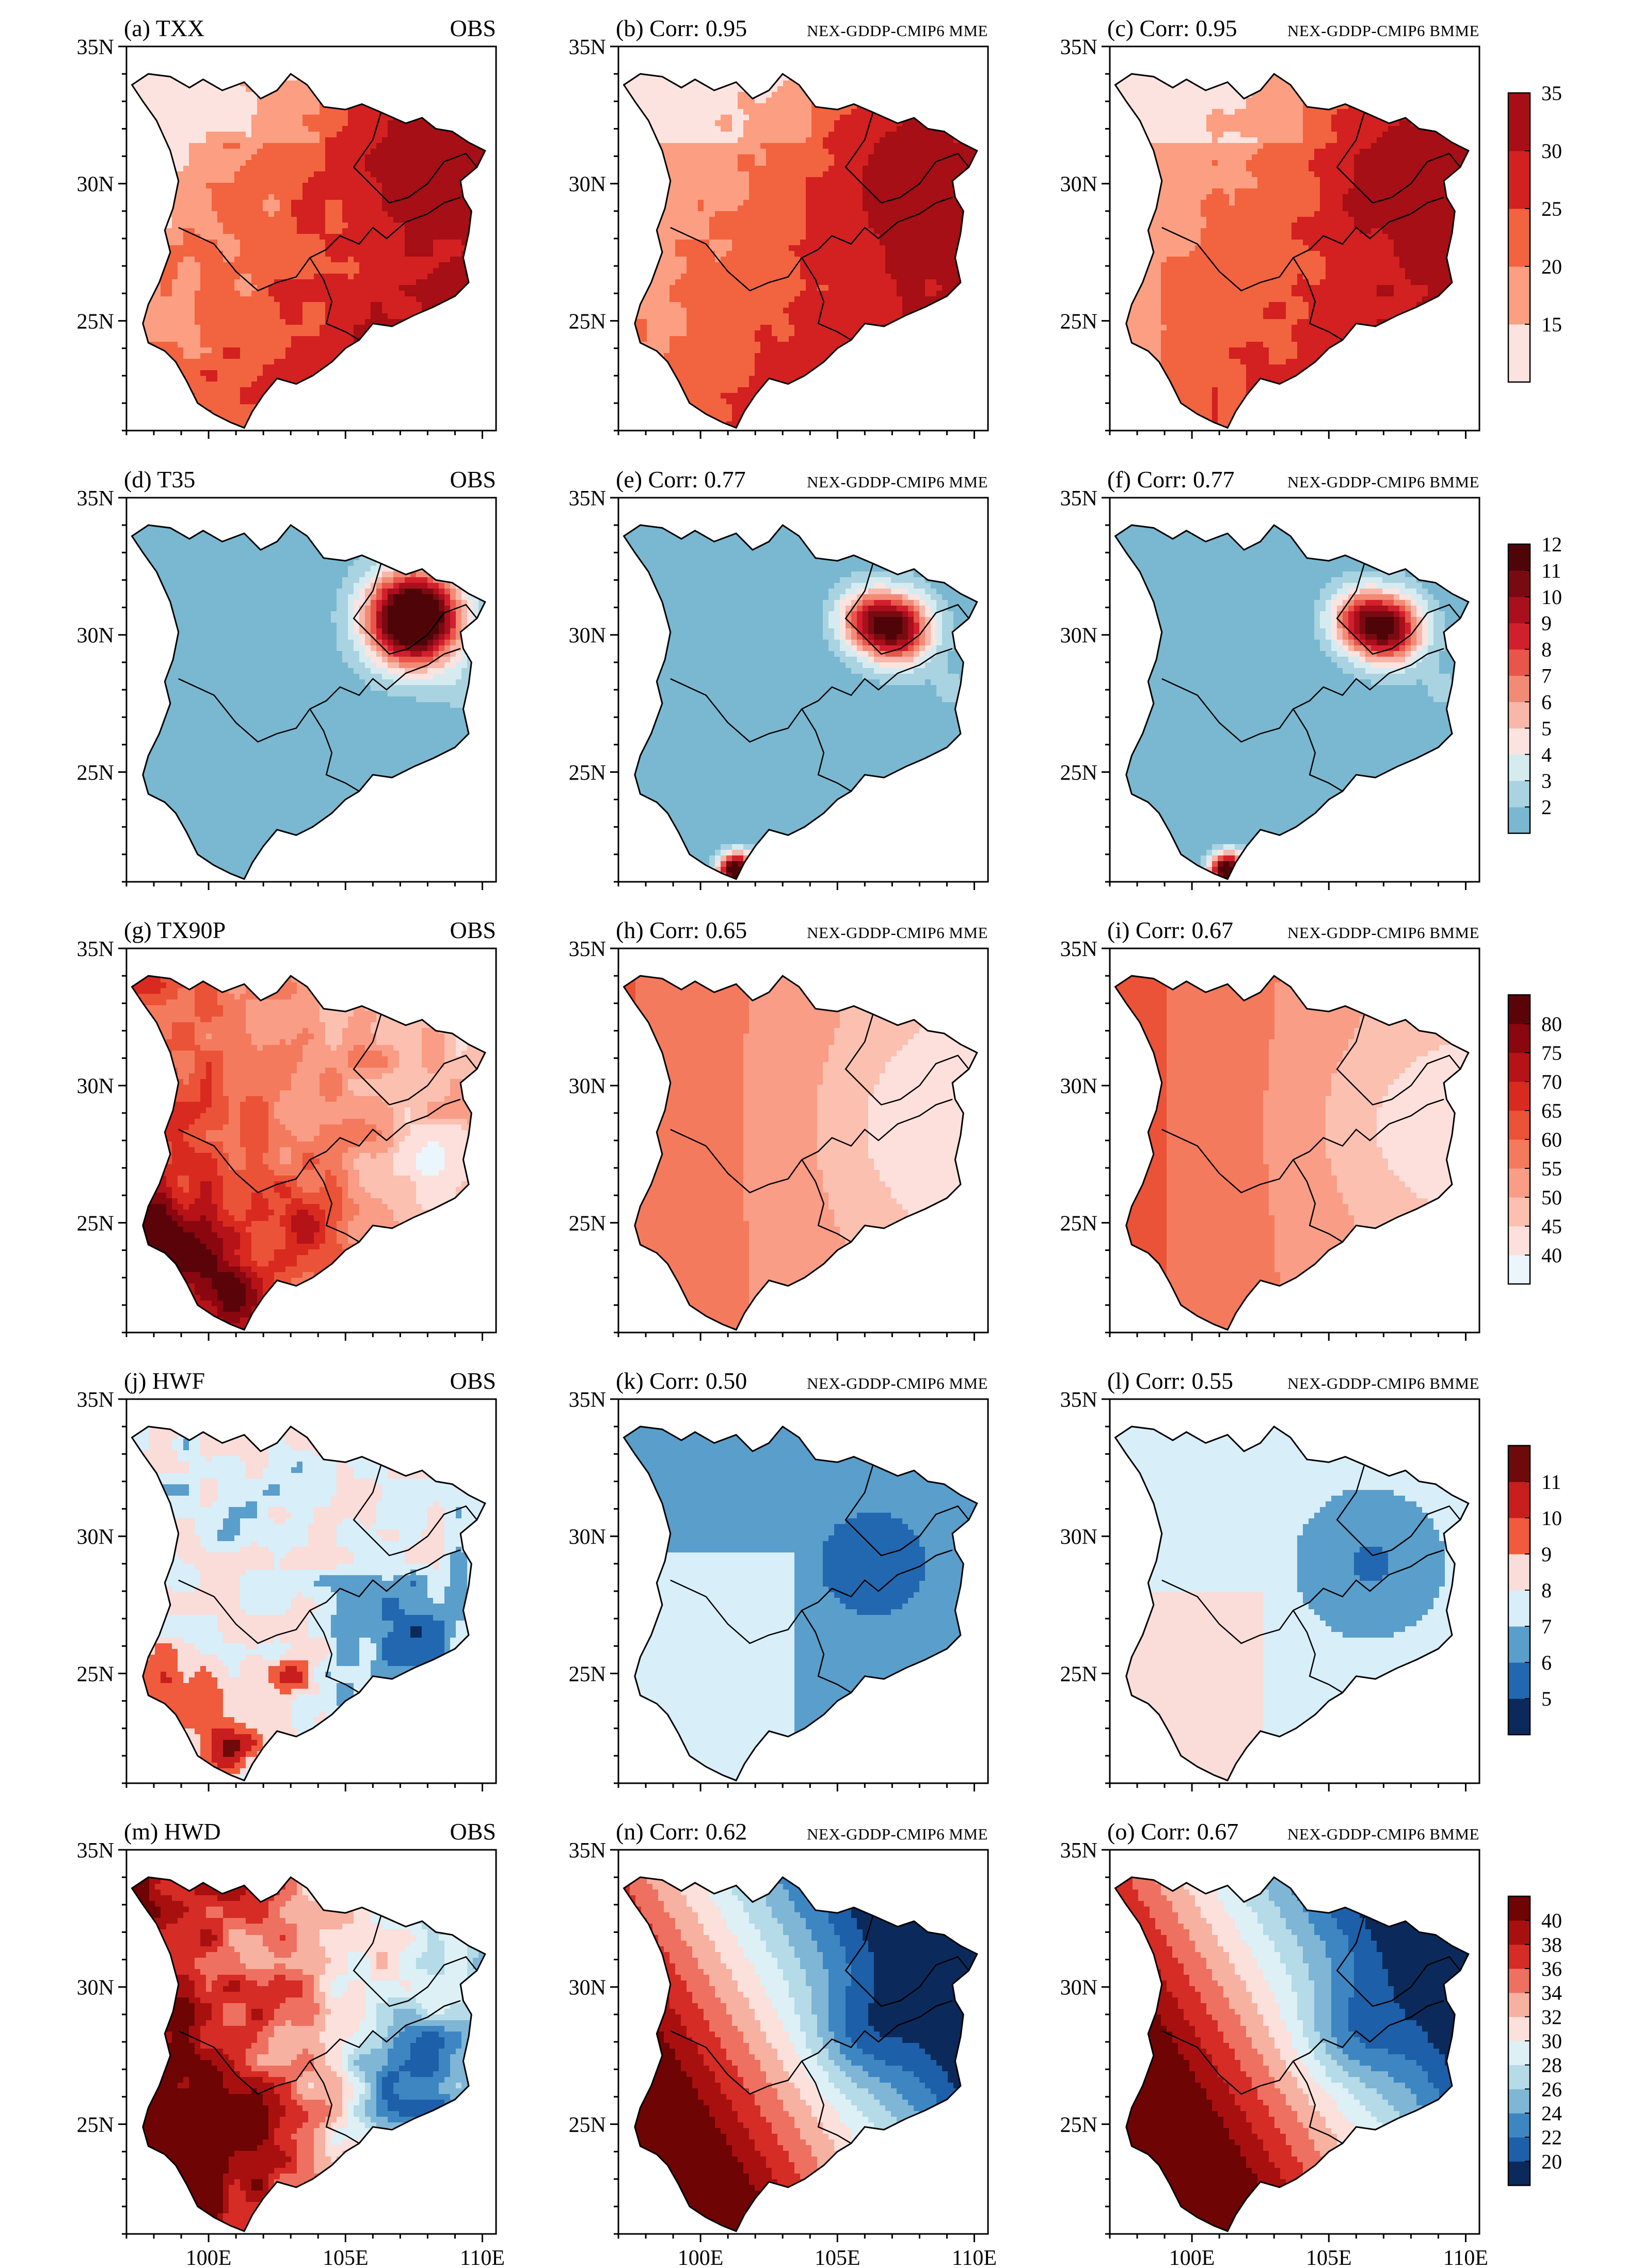  Describe the element at coordinates (1551, 1053) in the screenshot. I see `colorbar-label: 75` at that location.